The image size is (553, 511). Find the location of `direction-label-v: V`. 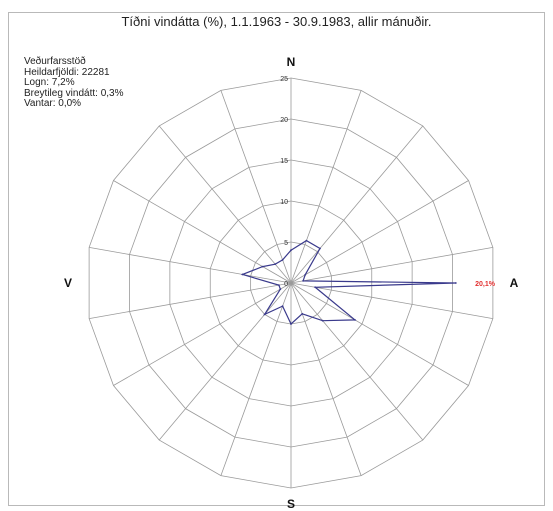

direction-label-v: V is located at coordinates (68, 283).